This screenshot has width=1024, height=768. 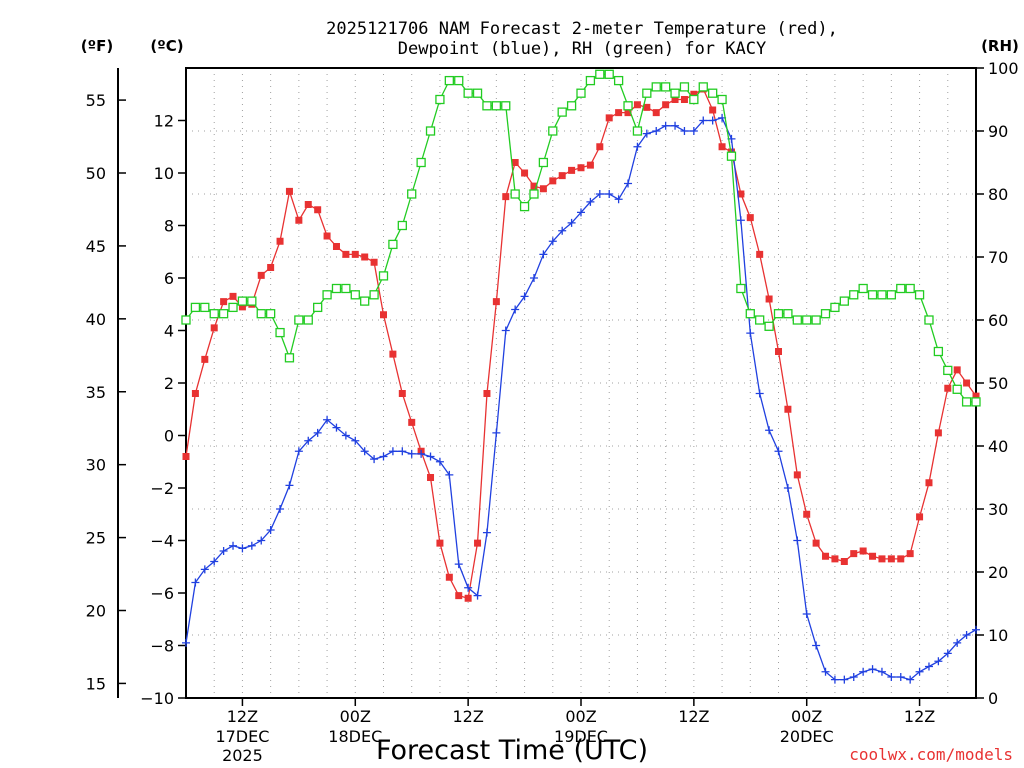 I want to click on x-tick-label-date: 18DEC, so click(x=355, y=736).